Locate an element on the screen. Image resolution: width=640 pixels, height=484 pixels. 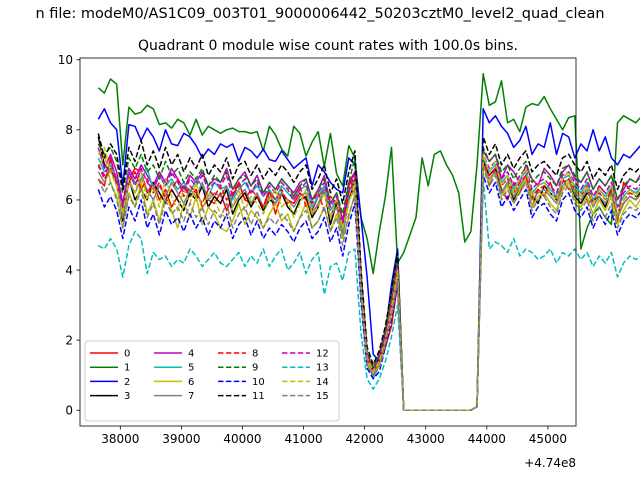
y-tick-label: 2 is located at coordinates (69, 340).